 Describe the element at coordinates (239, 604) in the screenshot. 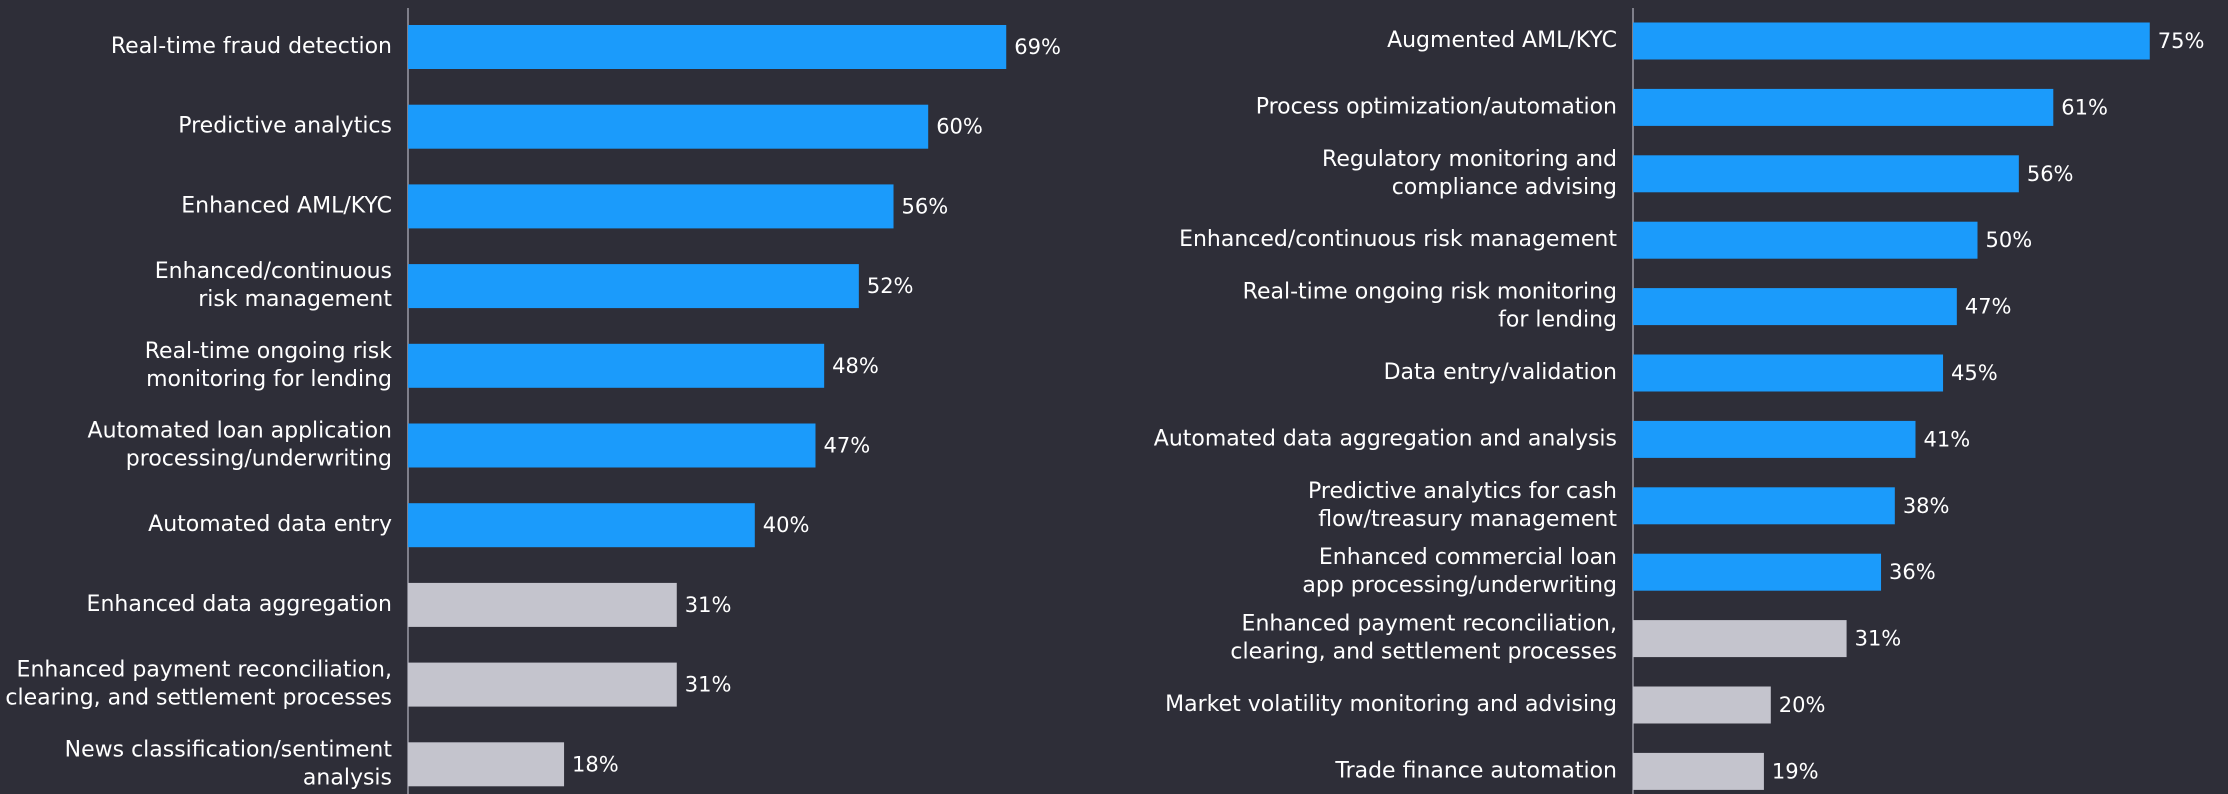

I see `category-label: Enhanced data aggregation` at that location.